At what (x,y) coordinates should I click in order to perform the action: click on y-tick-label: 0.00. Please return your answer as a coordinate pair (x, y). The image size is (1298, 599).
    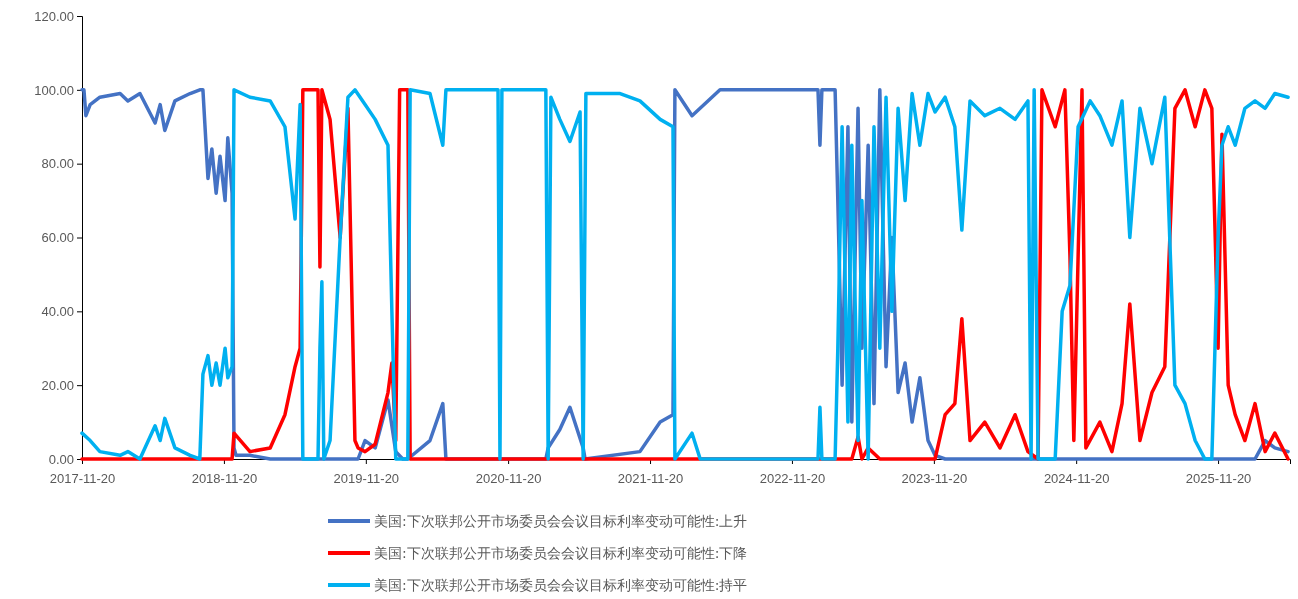
    Looking at the image, I should click on (61, 459).